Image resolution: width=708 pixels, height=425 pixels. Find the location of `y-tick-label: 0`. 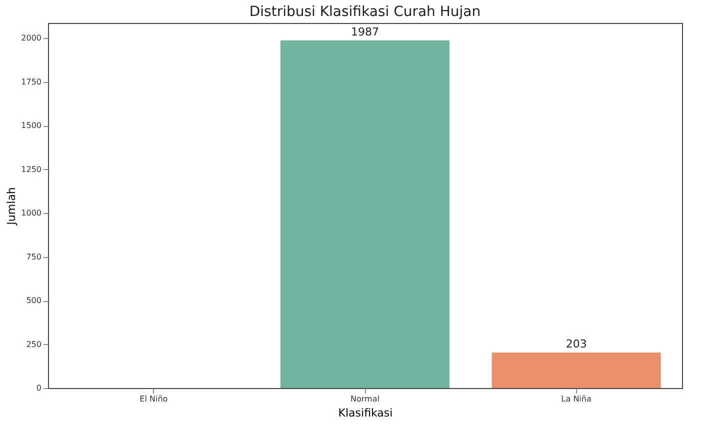

y-tick-label: 0 is located at coordinates (39, 388).